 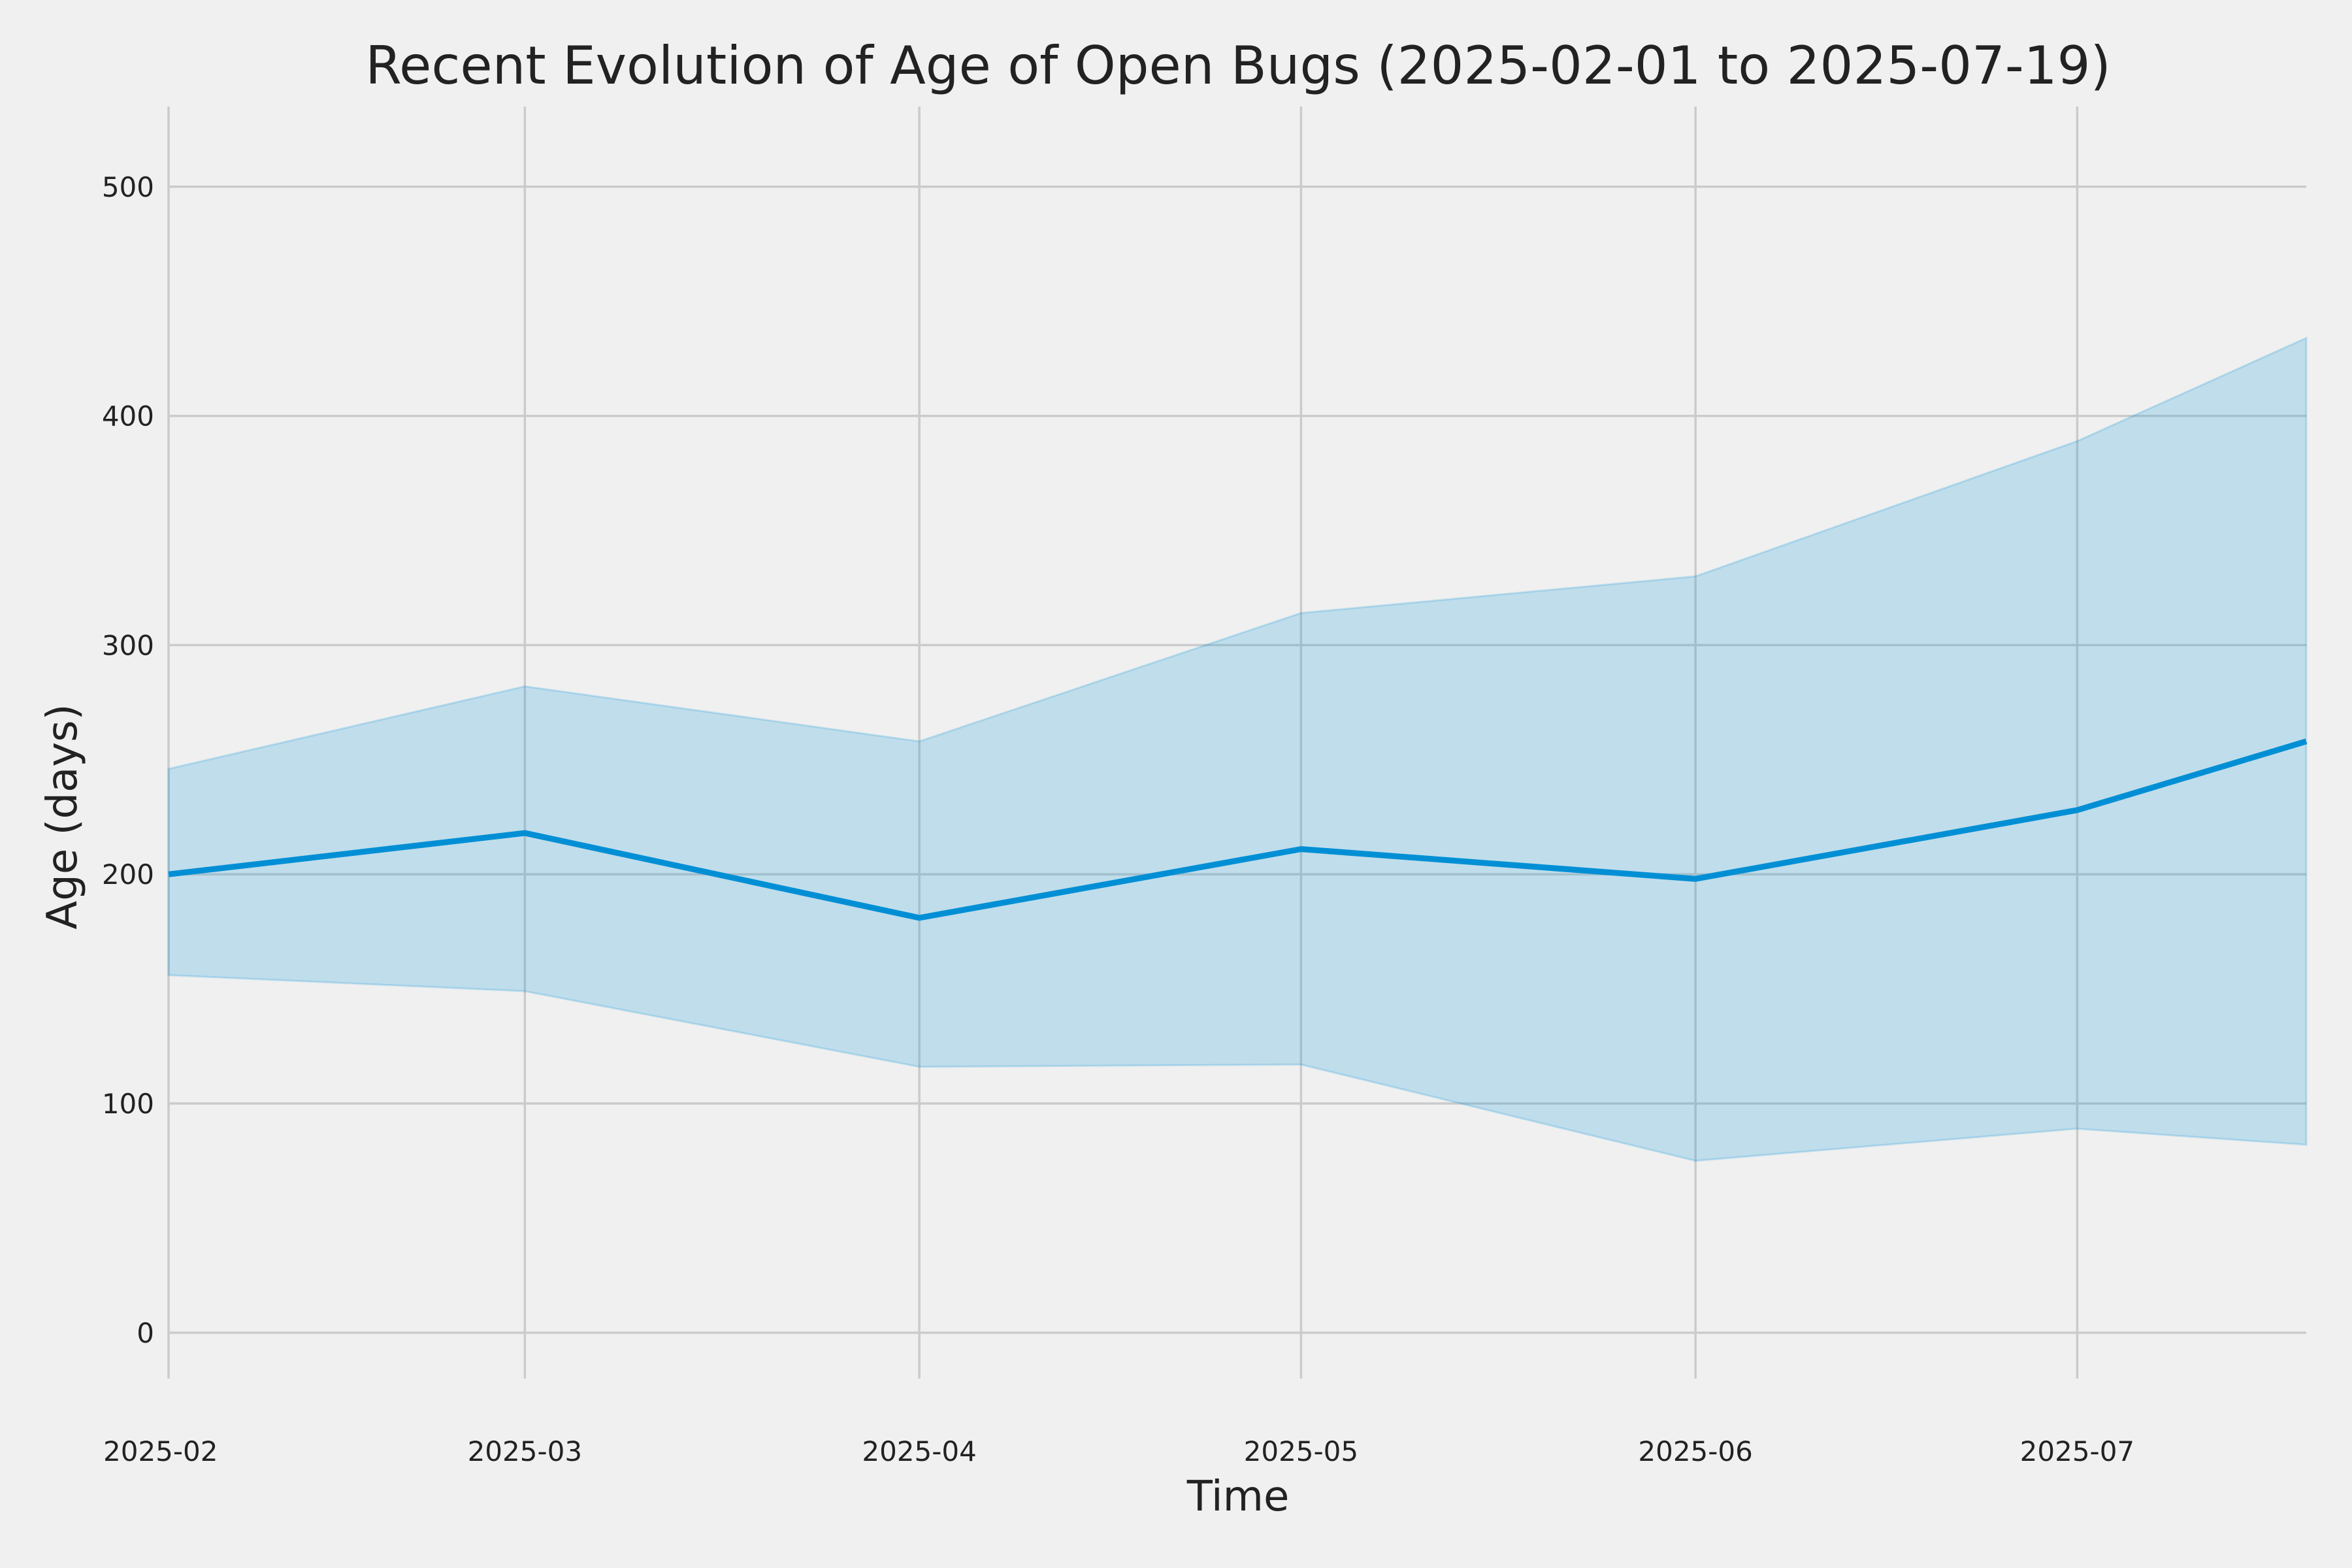 I want to click on x-tick-label-2025-05: 2025-05, so click(x=1301, y=1451).